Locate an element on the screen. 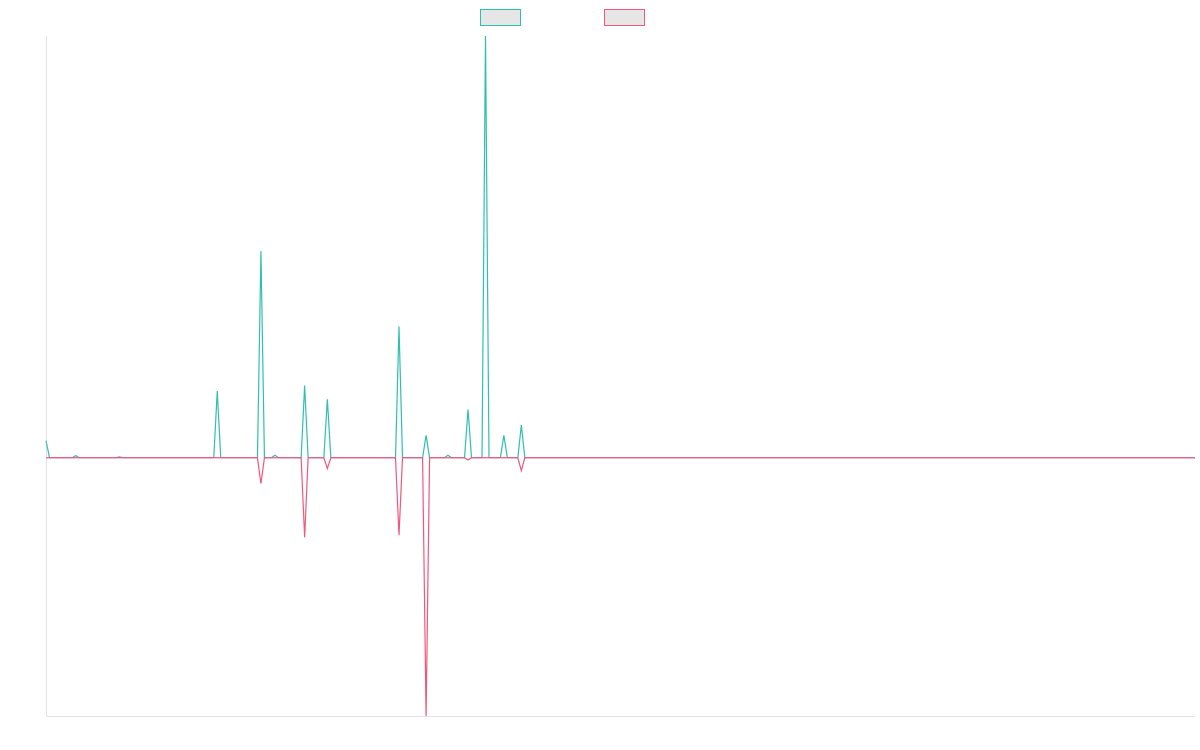  legend is located at coordinates (562, 17).